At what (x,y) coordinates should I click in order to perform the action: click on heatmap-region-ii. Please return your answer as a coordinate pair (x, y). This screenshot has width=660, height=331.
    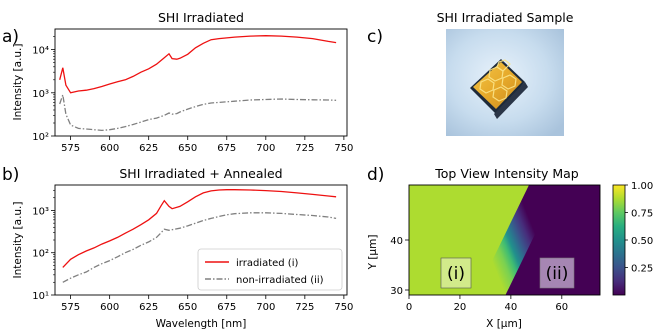
    Looking at the image, I should click on (552, 240).